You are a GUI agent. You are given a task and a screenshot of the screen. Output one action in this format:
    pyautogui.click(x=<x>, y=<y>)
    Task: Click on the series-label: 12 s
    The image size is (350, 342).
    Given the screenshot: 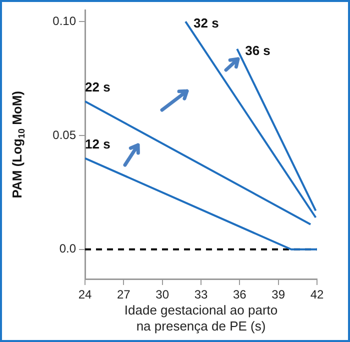 What is the action you would take?
    pyautogui.click(x=97, y=144)
    